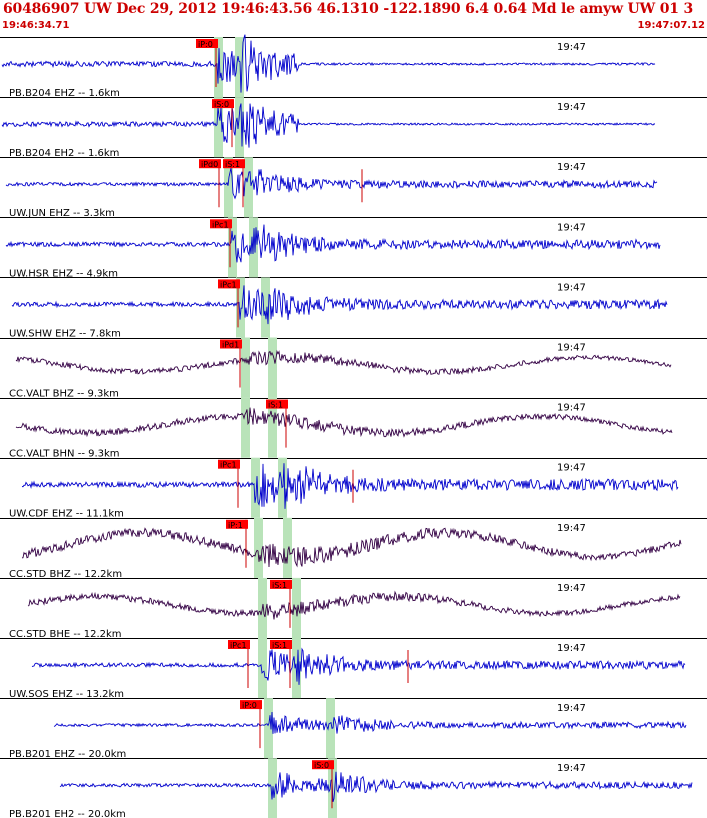 This screenshot has width=707, height=818. What do you see at coordinates (63, 273) in the screenshot?
I see `station-label: UW.HSR EHZ -- 4.9km` at bounding box center [63, 273].